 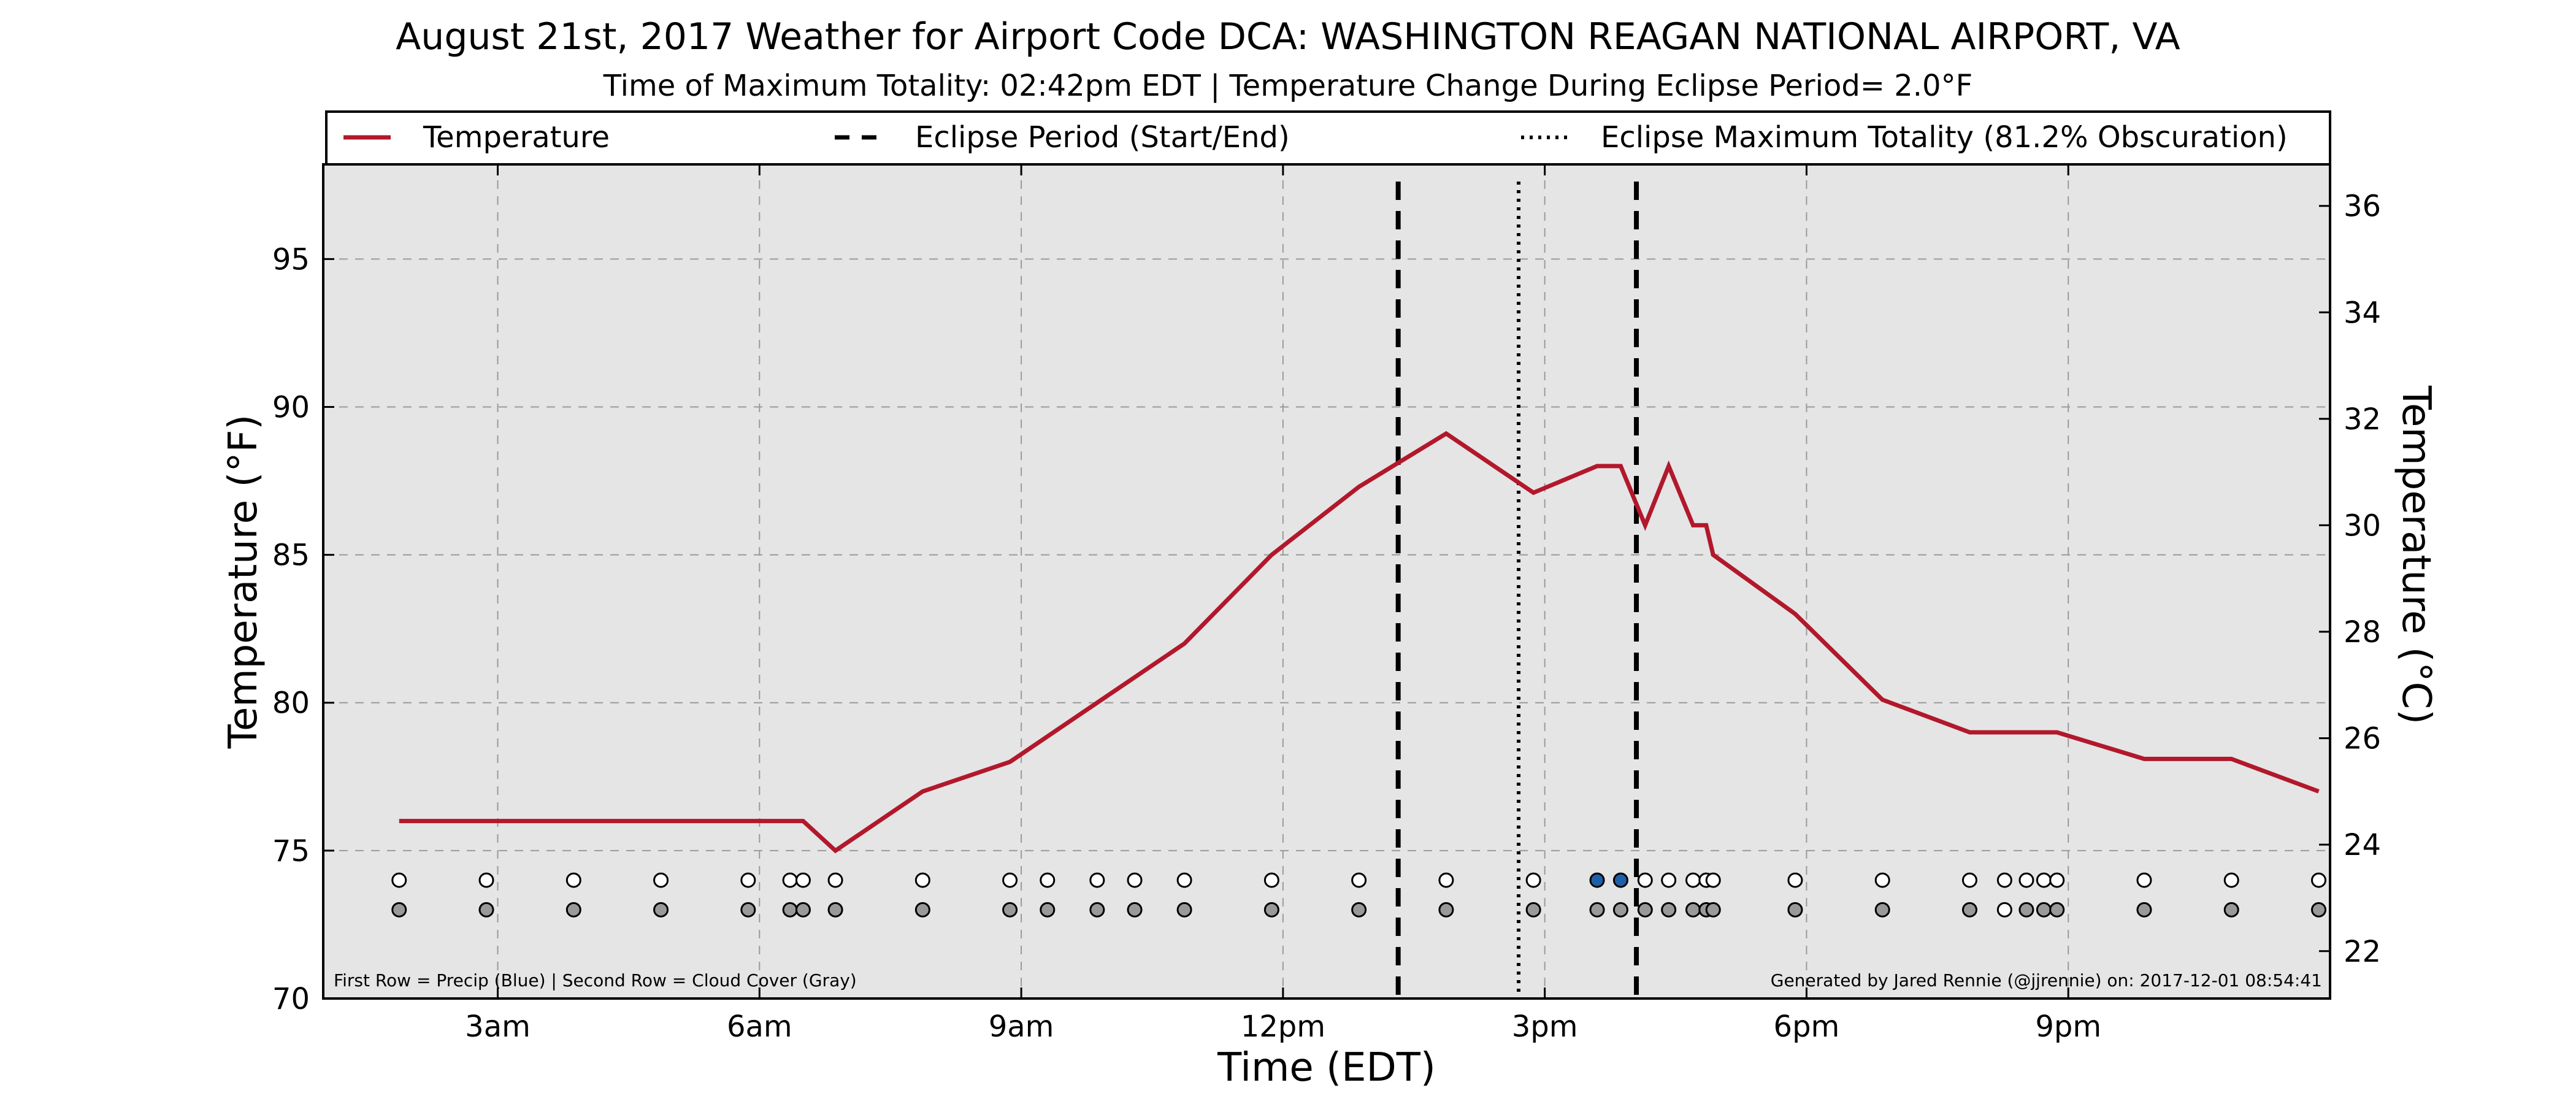 I want to click on x-tick-label: 3pm, so click(x=1545, y=1027).